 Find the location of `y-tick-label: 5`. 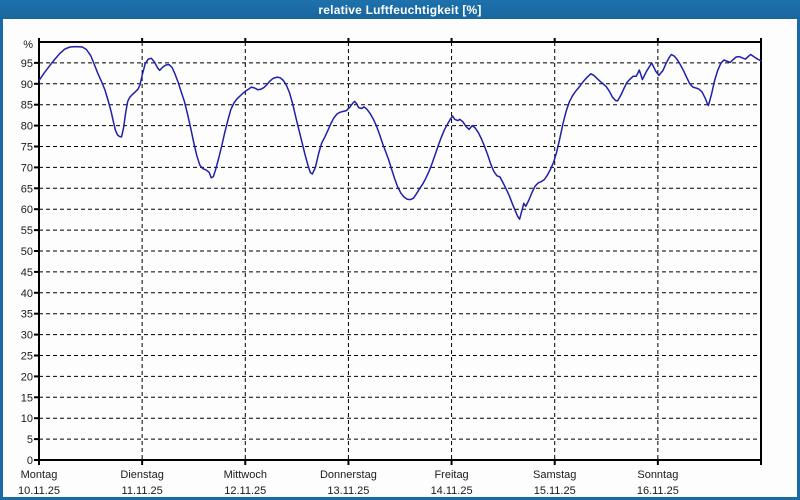

y-tick-label: 5 is located at coordinates (30, 440).